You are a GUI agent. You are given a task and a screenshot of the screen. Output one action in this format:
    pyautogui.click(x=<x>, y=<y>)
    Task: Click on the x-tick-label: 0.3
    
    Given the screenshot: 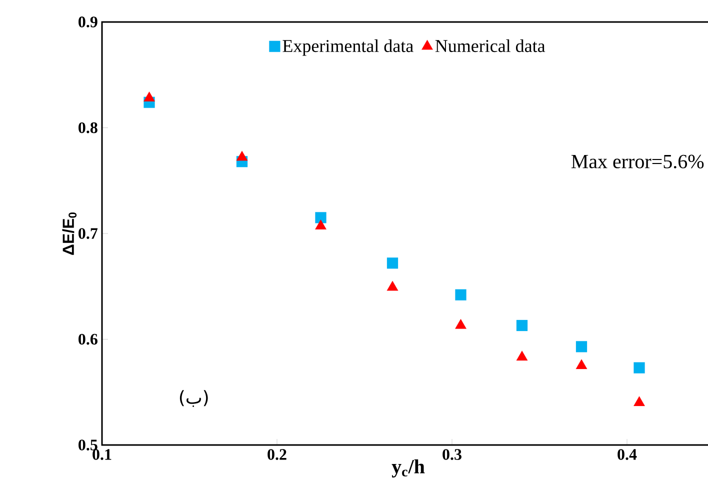 What is the action you would take?
    pyautogui.click(x=452, y=454)
    